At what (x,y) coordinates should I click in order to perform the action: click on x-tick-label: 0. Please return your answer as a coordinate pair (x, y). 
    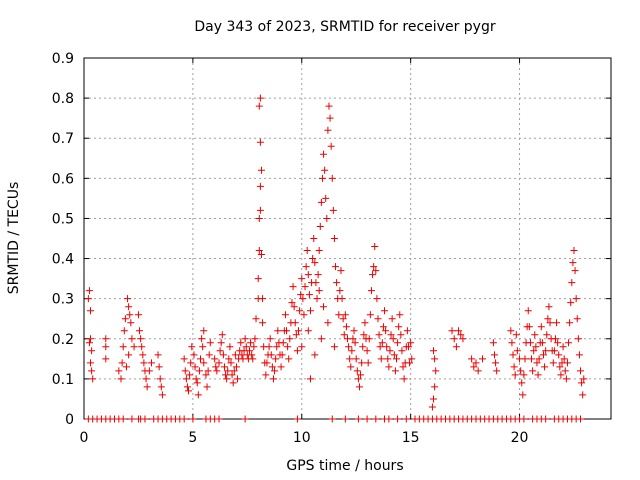
    Looking at the image, I should click on (84, 438).